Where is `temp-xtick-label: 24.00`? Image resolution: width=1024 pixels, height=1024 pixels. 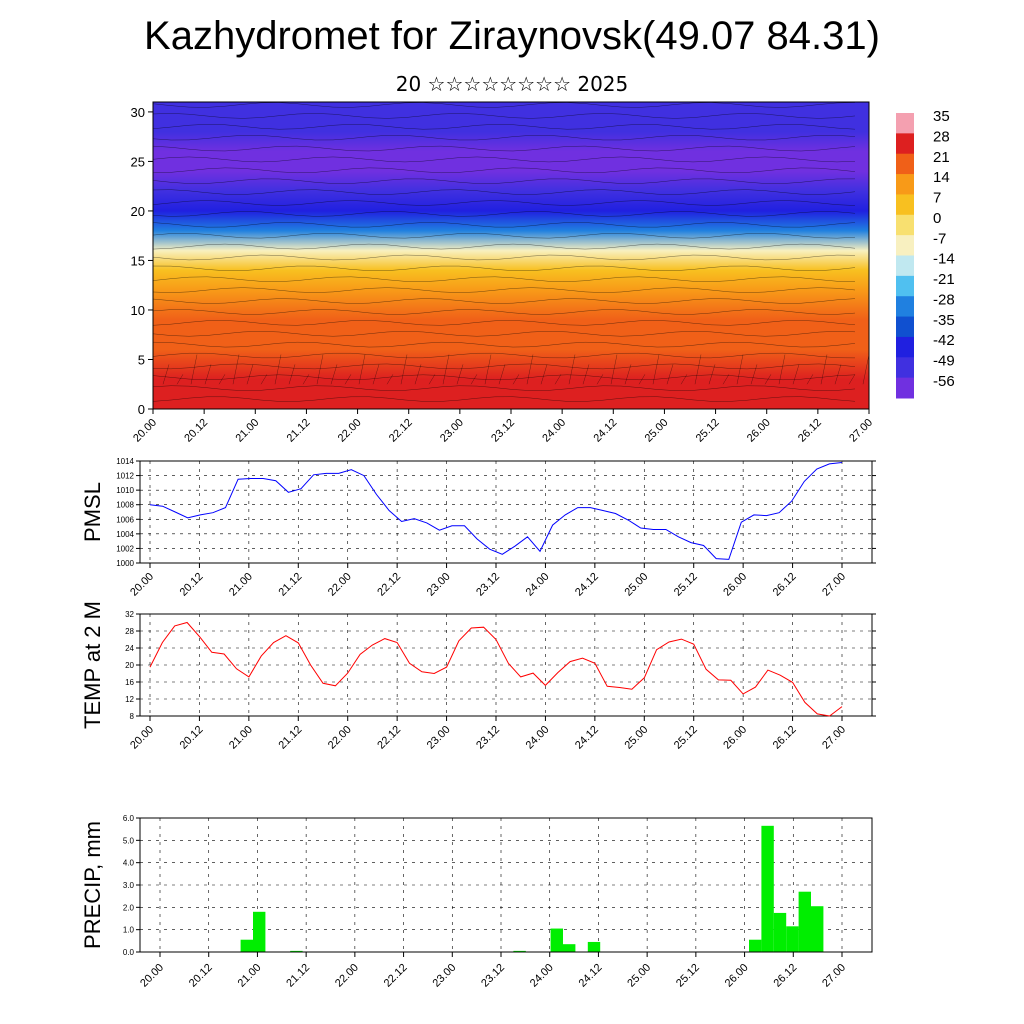 temp-xtick-label: 24.00 is located at coordinates (538, 738).